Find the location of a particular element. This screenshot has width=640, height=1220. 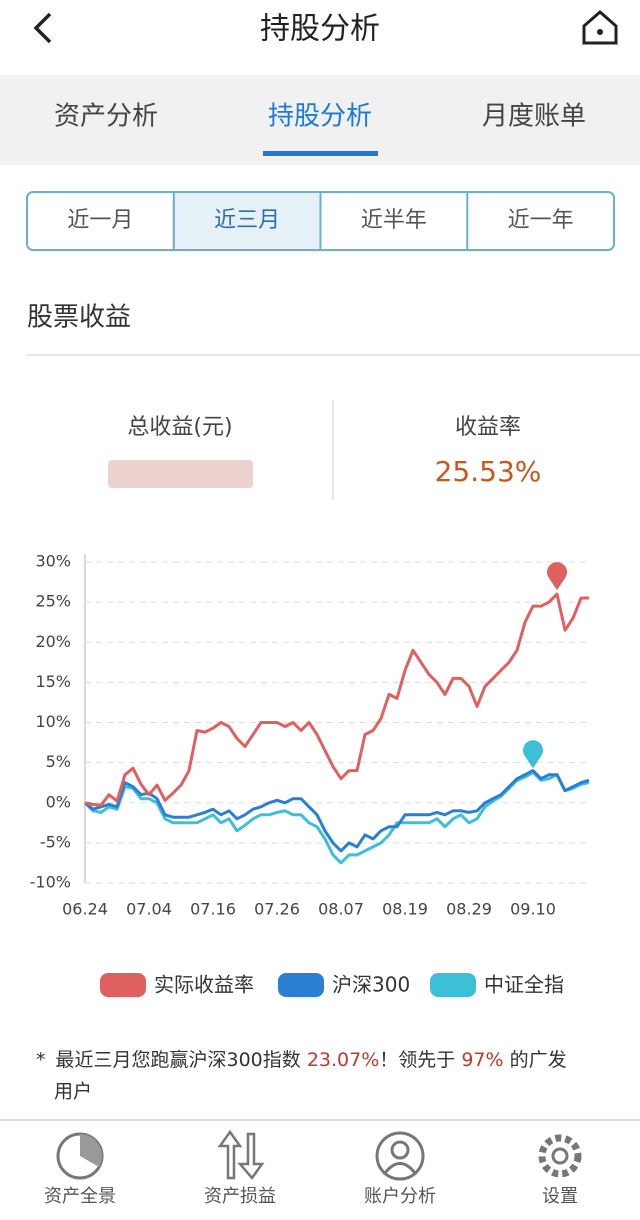

nav-item: 设置 is located at coordinates (560, 1170).